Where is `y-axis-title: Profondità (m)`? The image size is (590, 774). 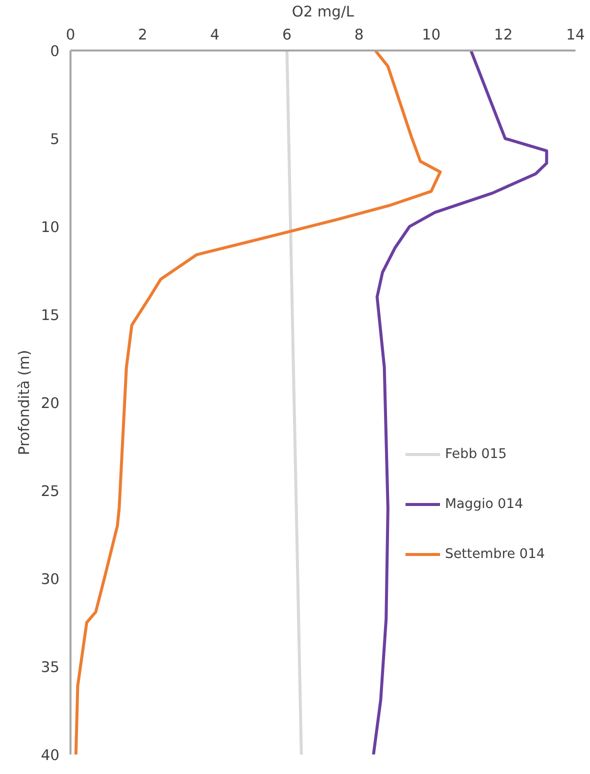
y-axis-title: Profondità (m) is located at coordinates (24, 403).